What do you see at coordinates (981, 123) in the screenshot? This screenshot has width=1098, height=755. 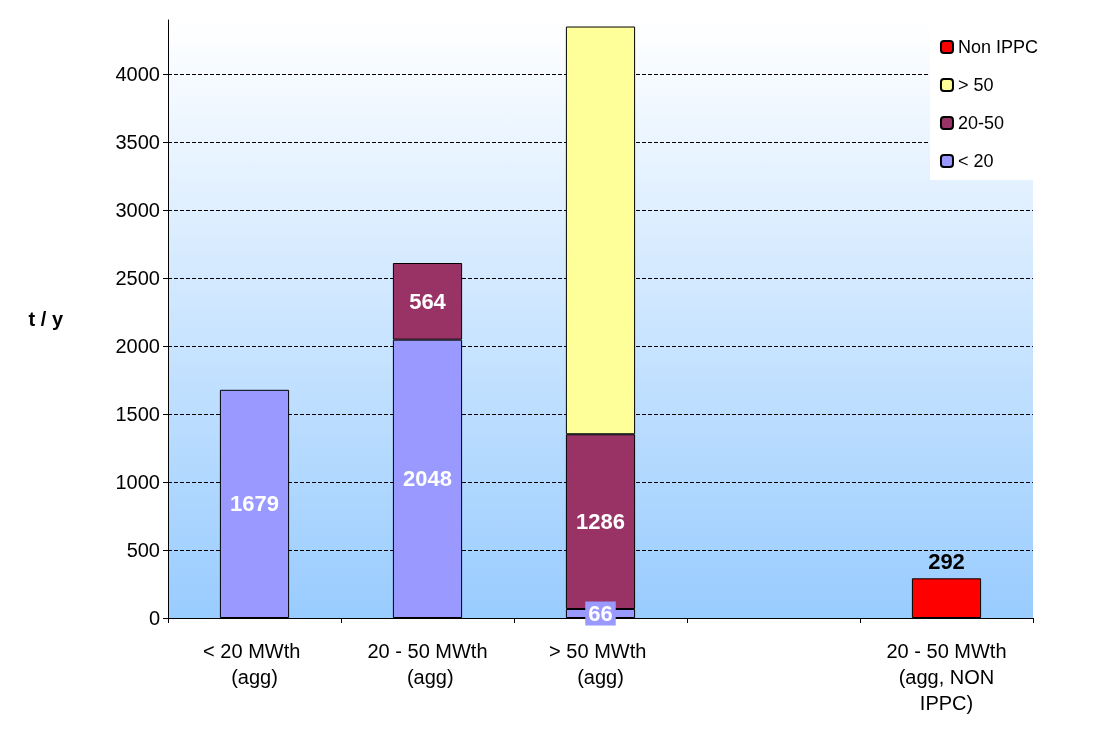 I see `legend-label: 20-50` at bounding box center [981, 123].